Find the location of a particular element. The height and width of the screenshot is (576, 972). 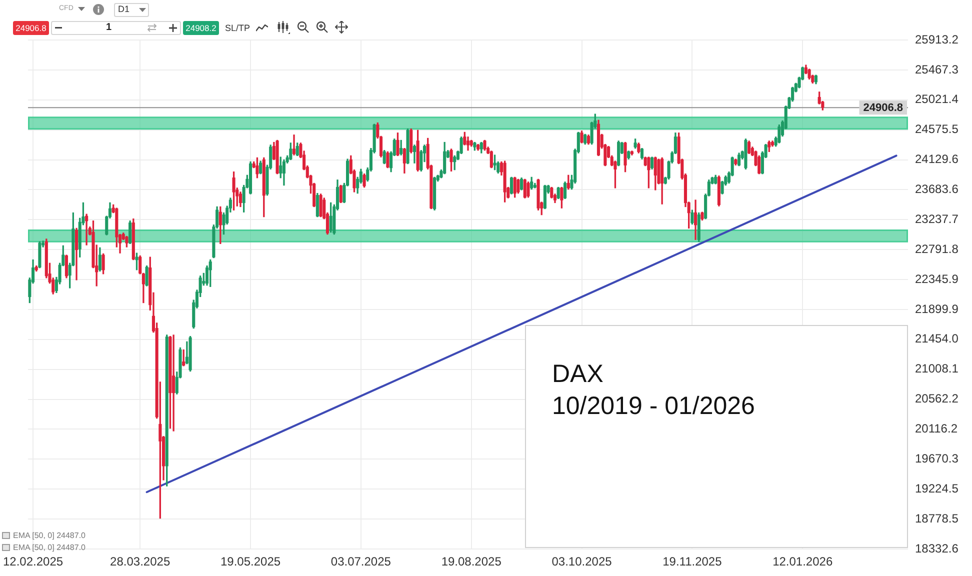

y-tick-label: 20562.2 is located at coordinates (937, 399).